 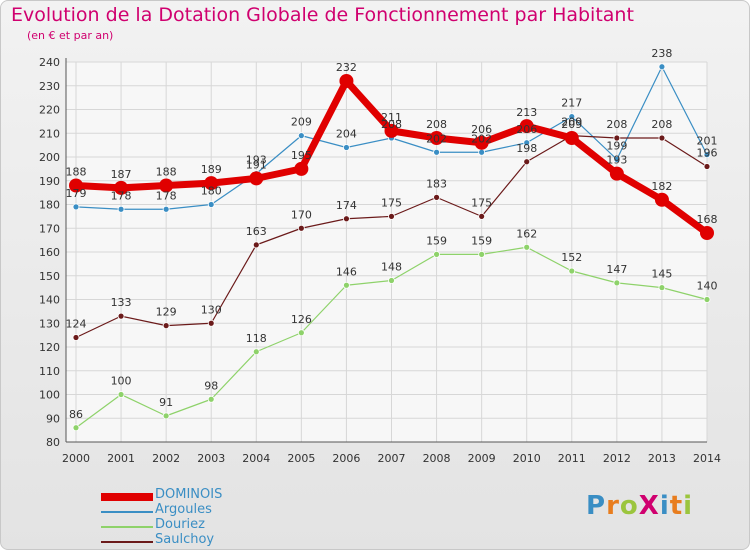 I want to click on logo-letter: o, so click(x=629, y=506).